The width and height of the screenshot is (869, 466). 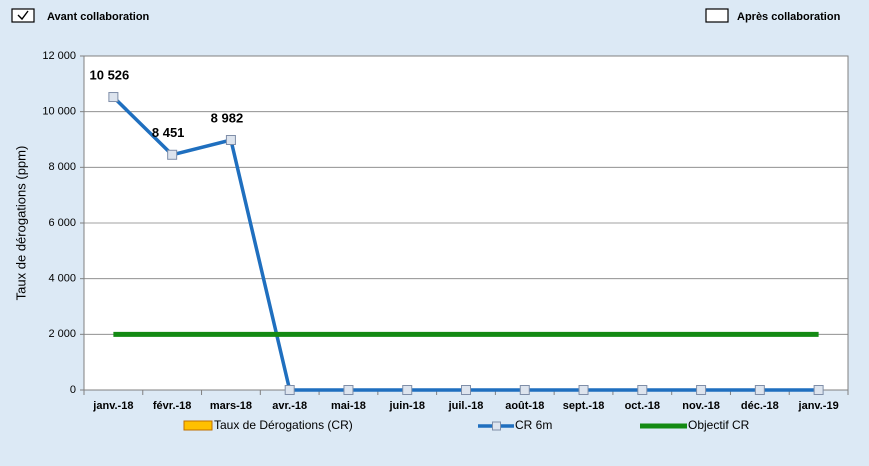 I want to click on y-axis-label: Taux de dérogations (ppm), so click(x=20, y=223).